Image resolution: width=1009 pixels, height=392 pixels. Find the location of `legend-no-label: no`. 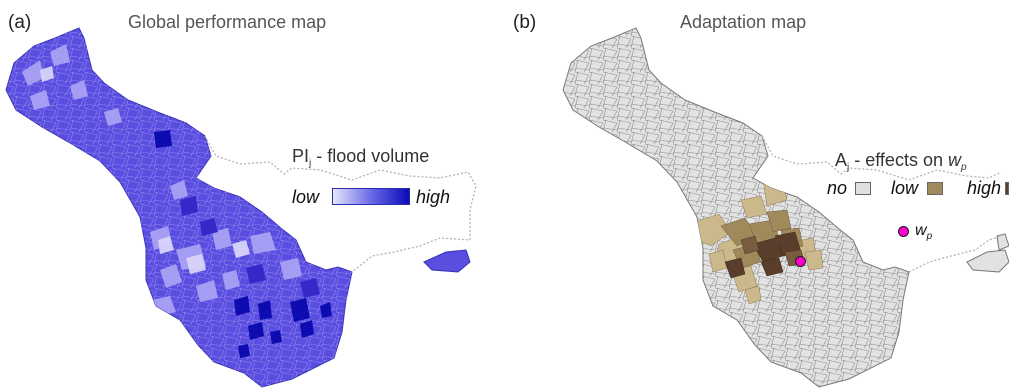

legend-no-label: no is located at coordinates (837, 188).